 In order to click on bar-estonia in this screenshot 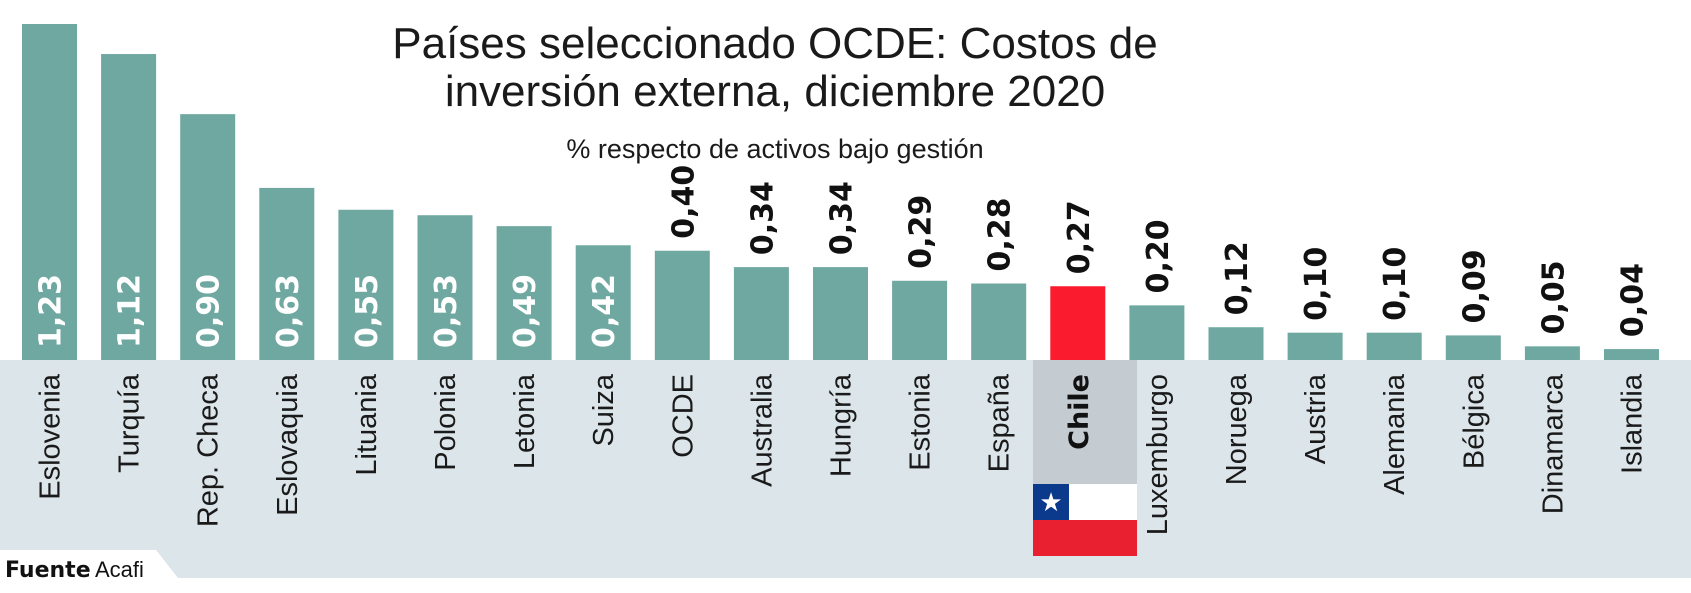, I will do `click(920, 320)`.